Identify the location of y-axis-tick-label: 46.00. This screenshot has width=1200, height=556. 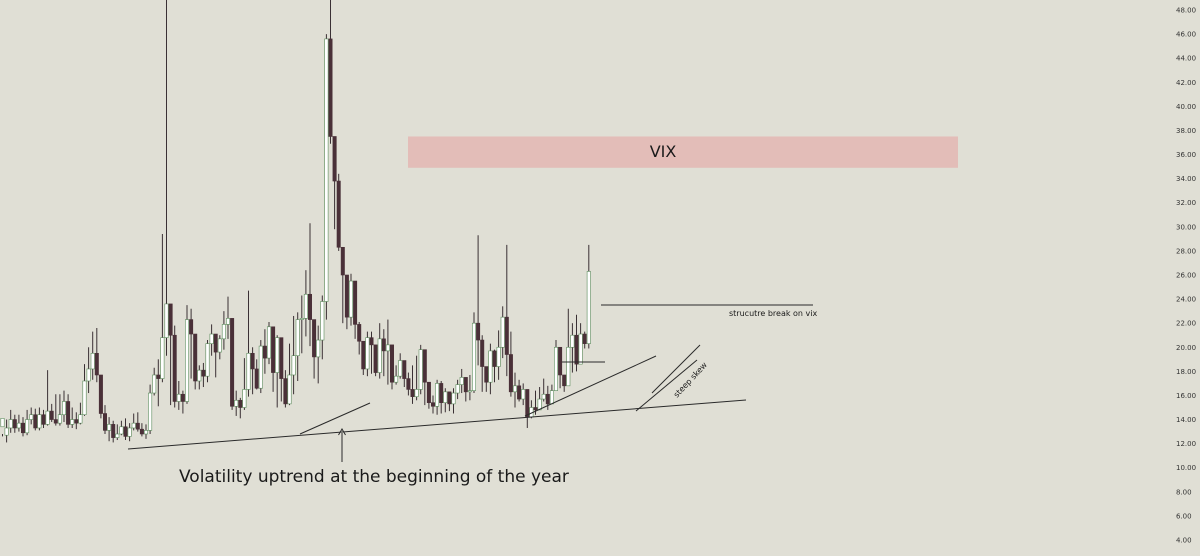
(1186, 35).